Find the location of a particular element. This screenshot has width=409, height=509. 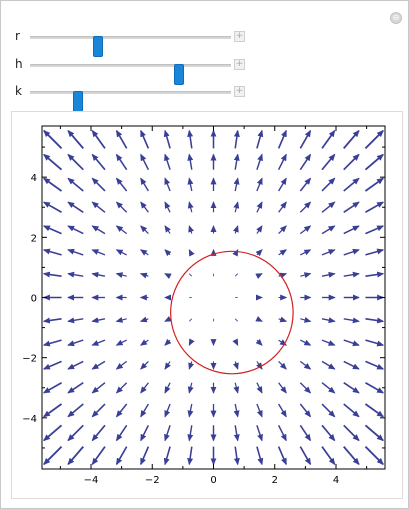

slider-k-track is located at coordinates (130, 101).